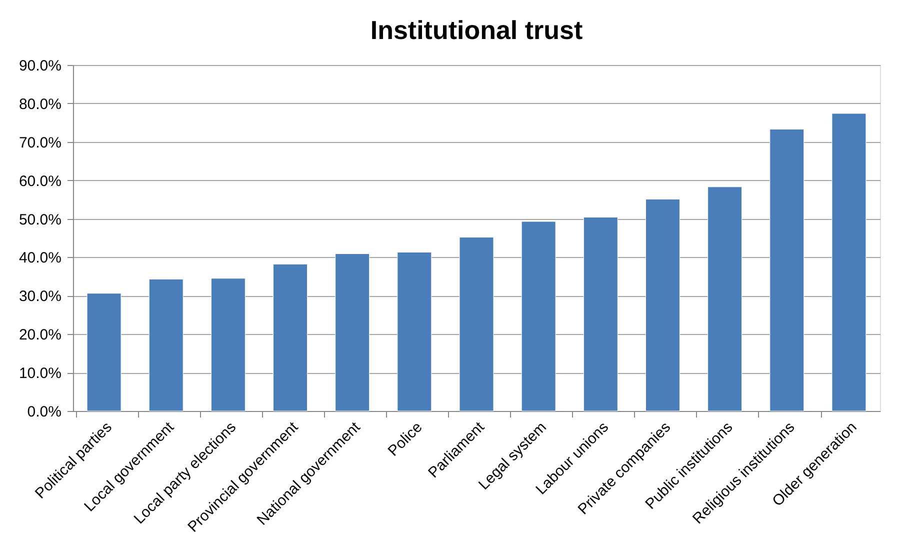 The width and height of the screenshot is (905, 547). What do you see at coordinates (44, 412) in the screenshot?
I see `y-tick-label: 0.0%` at bounding box center [44, 412].